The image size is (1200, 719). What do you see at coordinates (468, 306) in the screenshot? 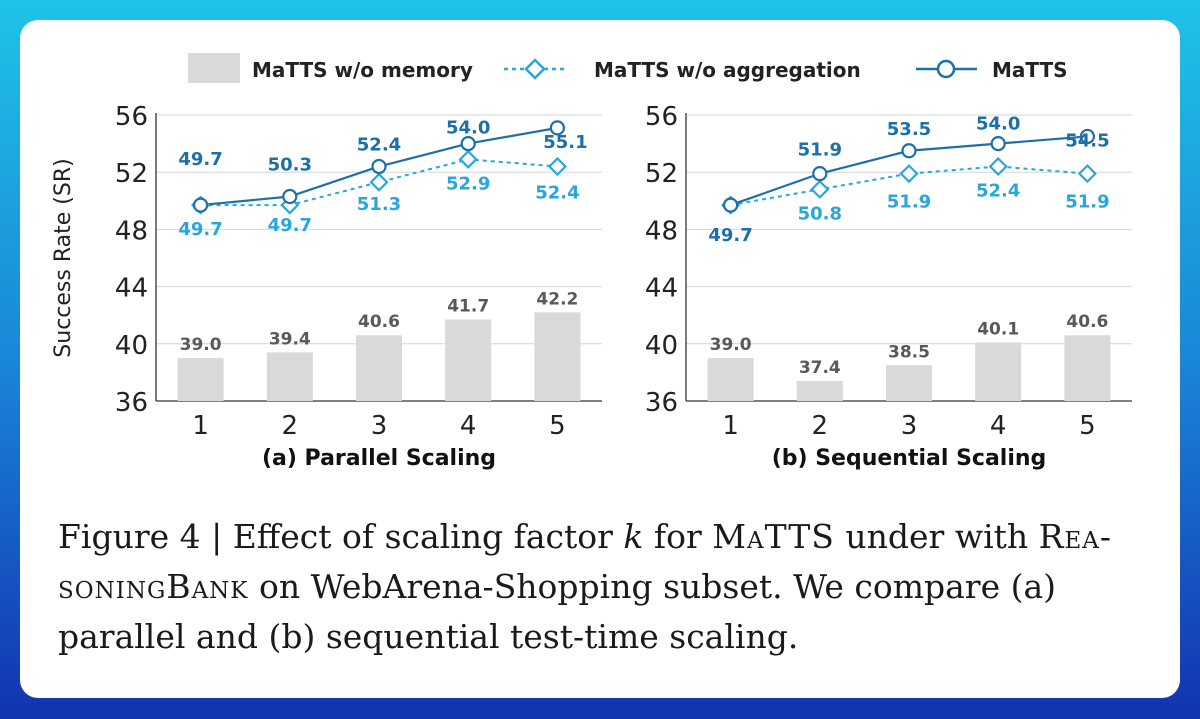
I see `panel-a-bar-label-4: 41.7` at bounding box center [468, 306].